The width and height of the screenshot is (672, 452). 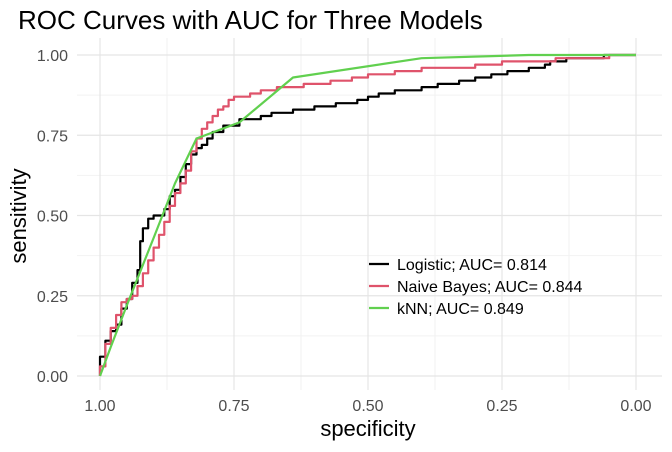 What do you see at coordinates (490, 287) in the screenshot?
I see `legend-label-2: Naive Bayes; AUC= 0.844` at bounding box center [490, 287].